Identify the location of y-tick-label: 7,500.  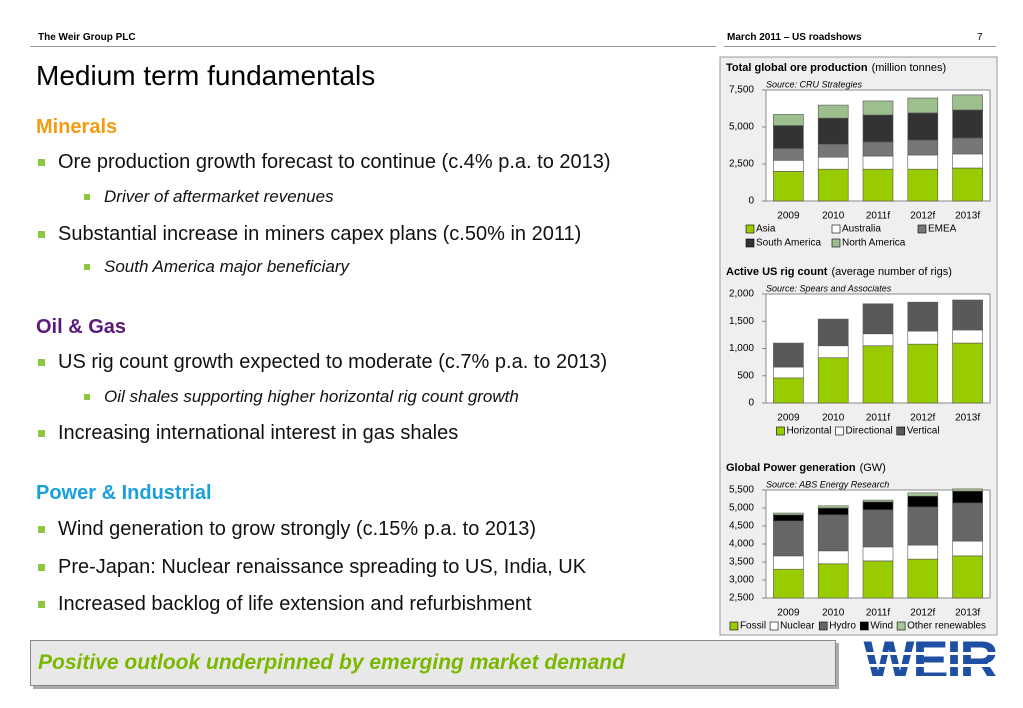
(741, 90).